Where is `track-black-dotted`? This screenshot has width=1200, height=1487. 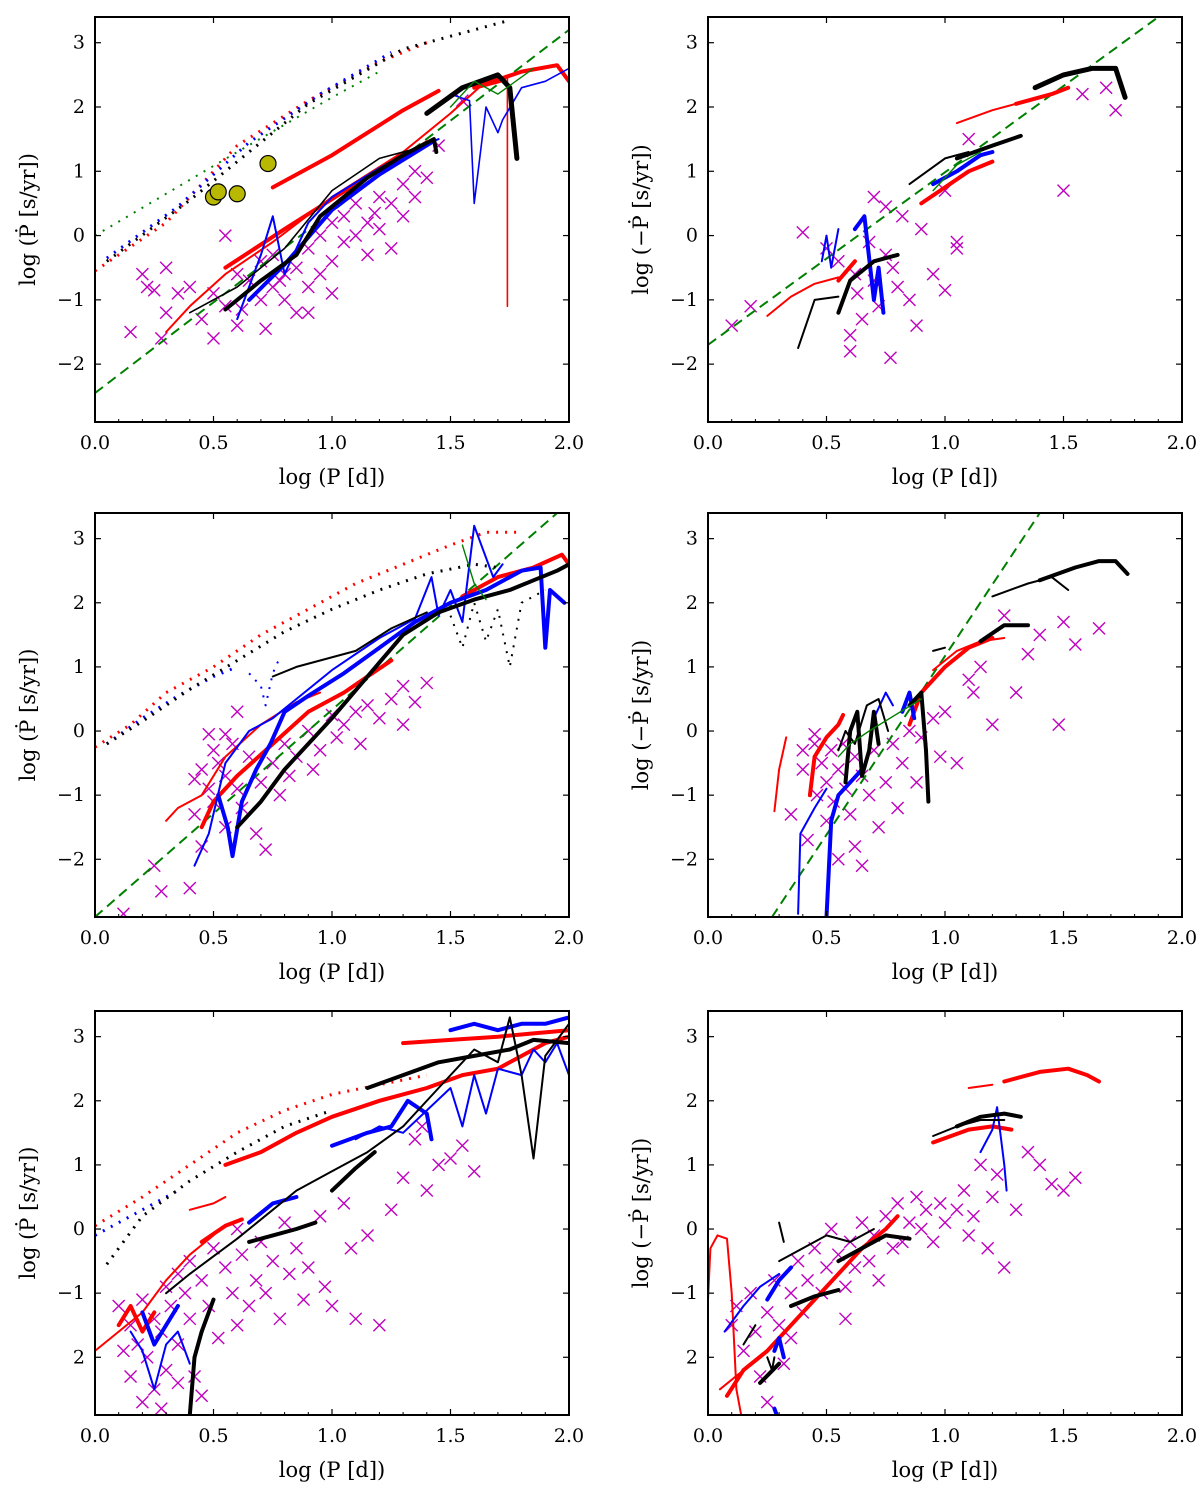
track-black-dotted is located at coordinates (308, 140).